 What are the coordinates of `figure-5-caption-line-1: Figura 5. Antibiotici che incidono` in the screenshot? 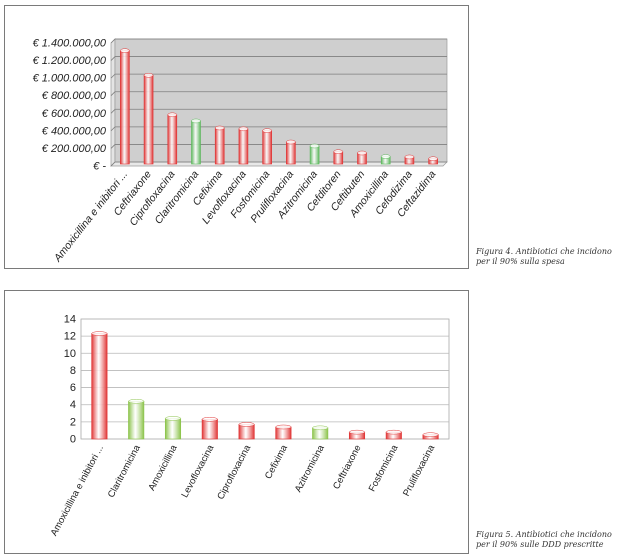 It's located at (544, 534).